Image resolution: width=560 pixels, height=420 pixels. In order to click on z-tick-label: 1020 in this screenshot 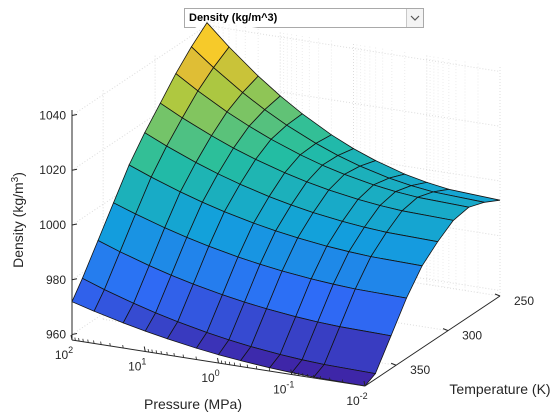, I will do `click(52, 170)`.